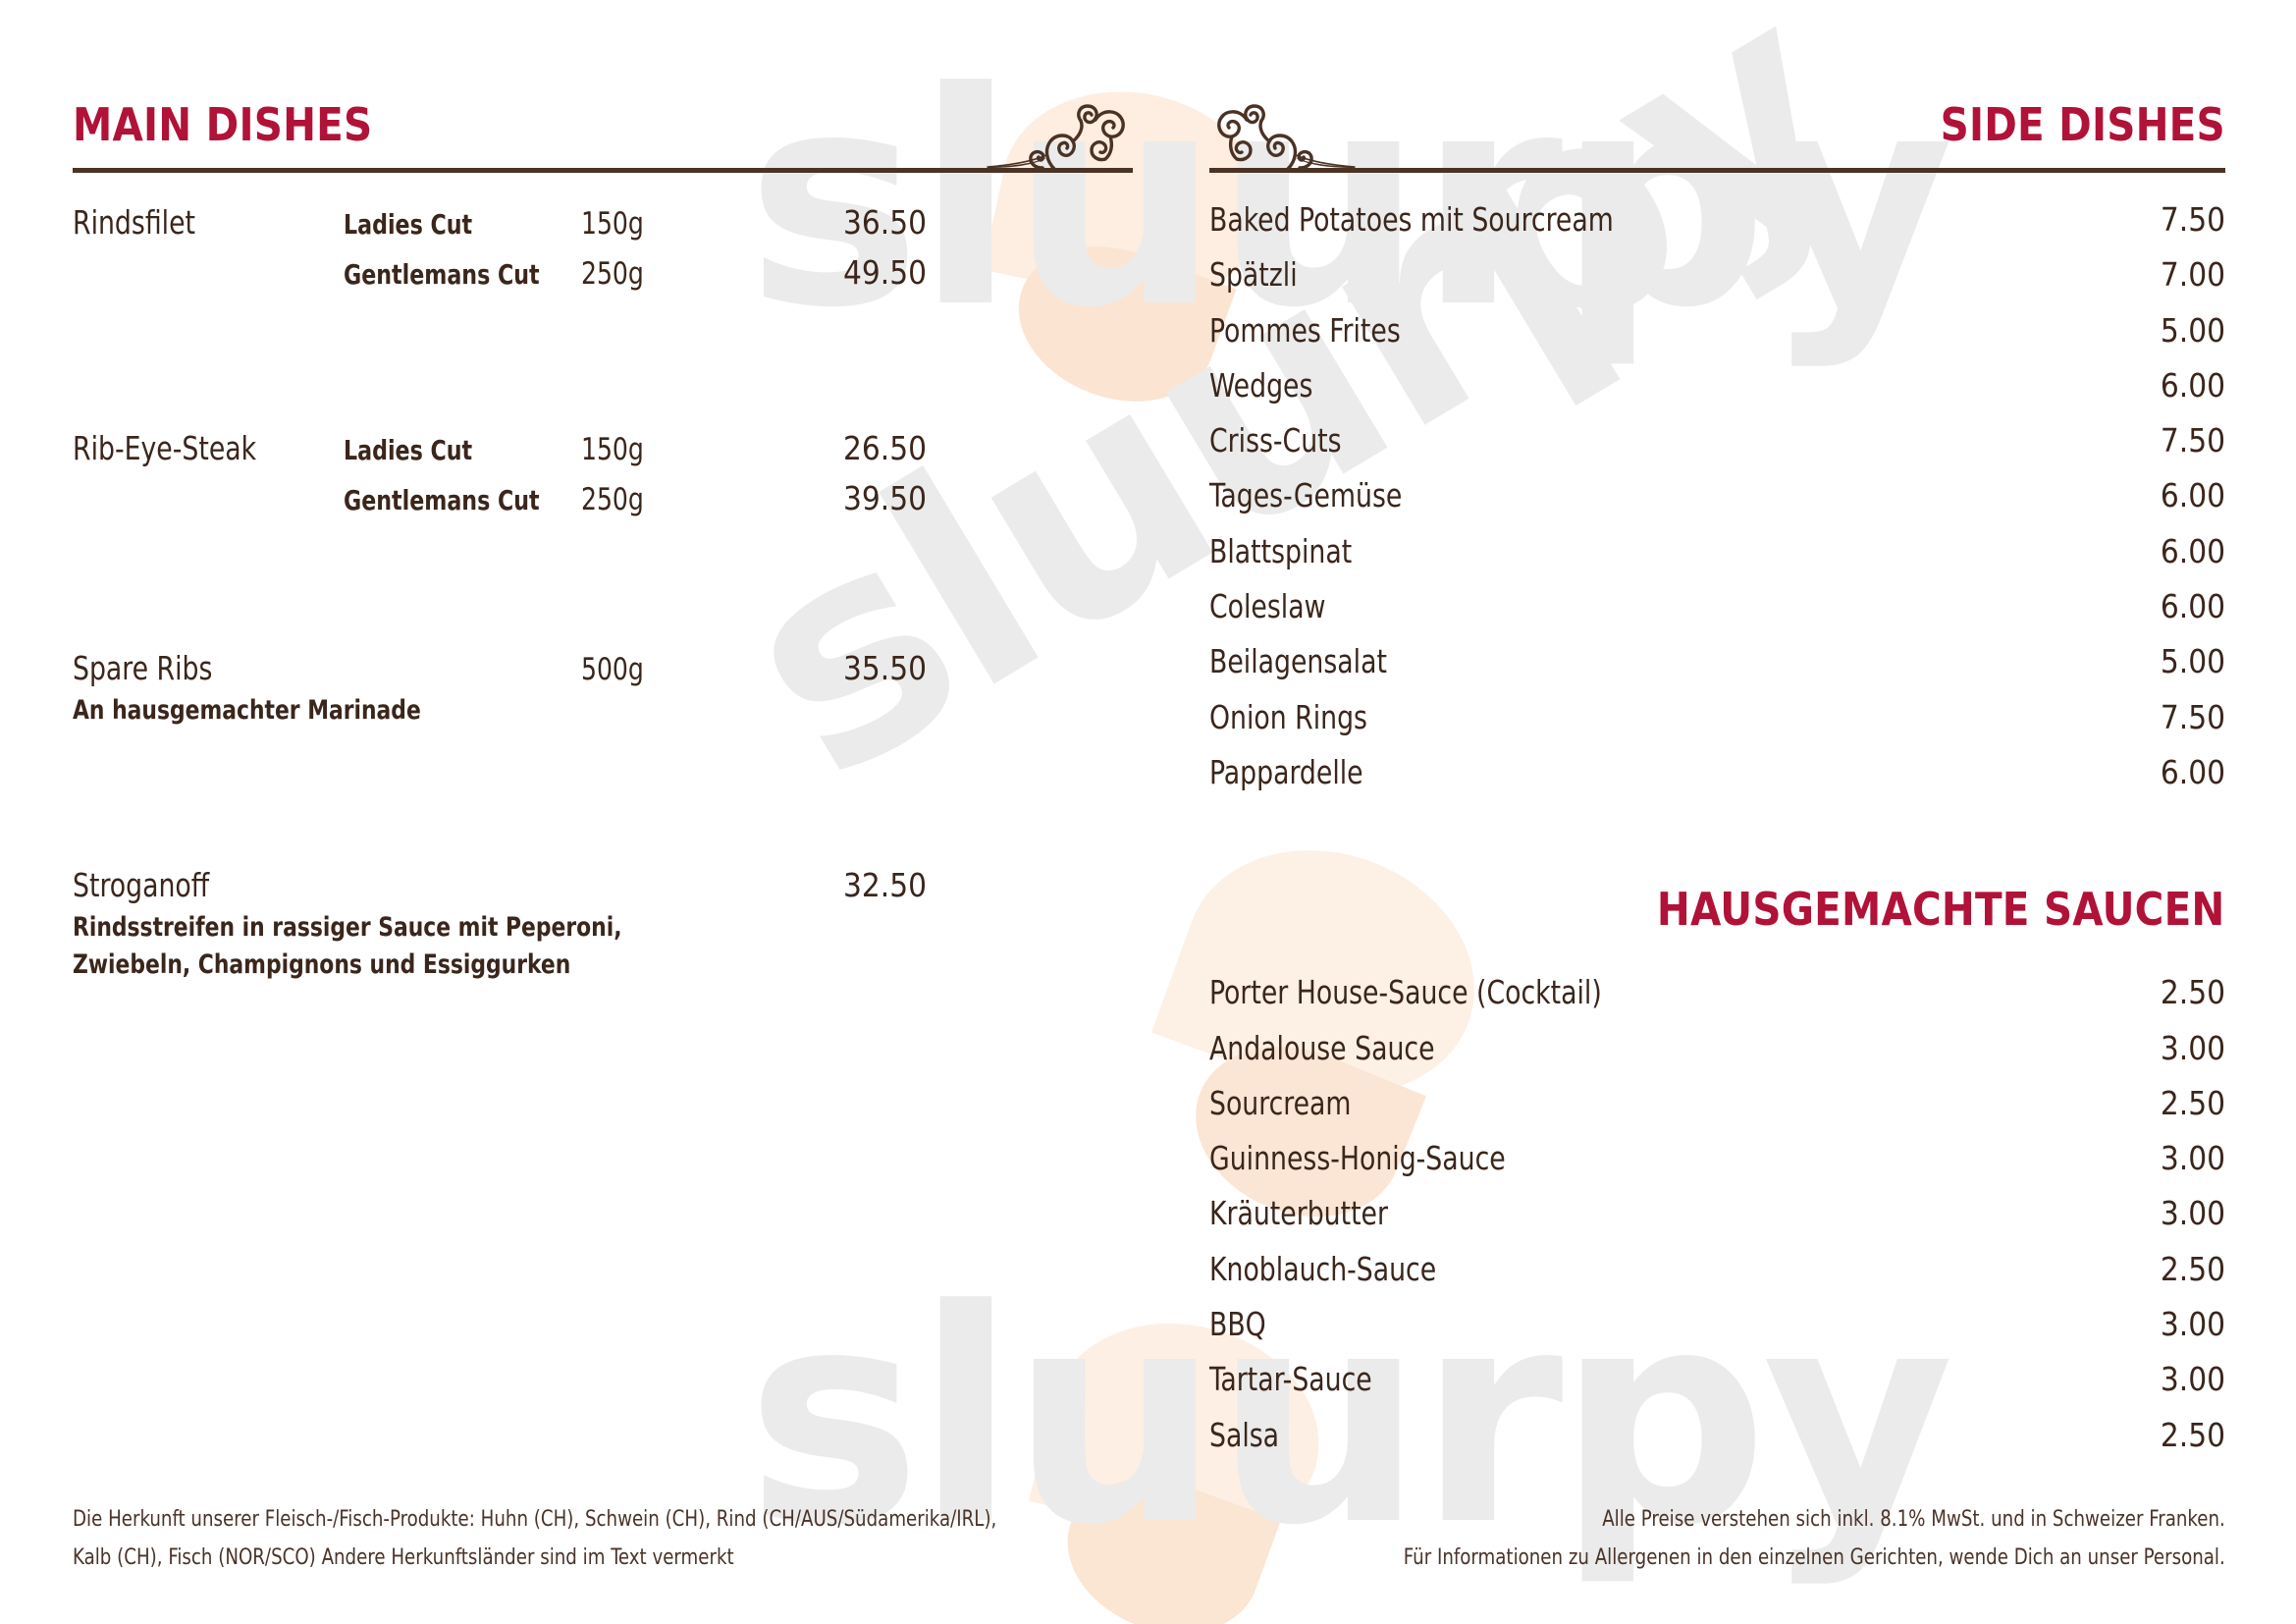  I want to click on list-item: Beilagensalat 5.00, so click(1717, 661).